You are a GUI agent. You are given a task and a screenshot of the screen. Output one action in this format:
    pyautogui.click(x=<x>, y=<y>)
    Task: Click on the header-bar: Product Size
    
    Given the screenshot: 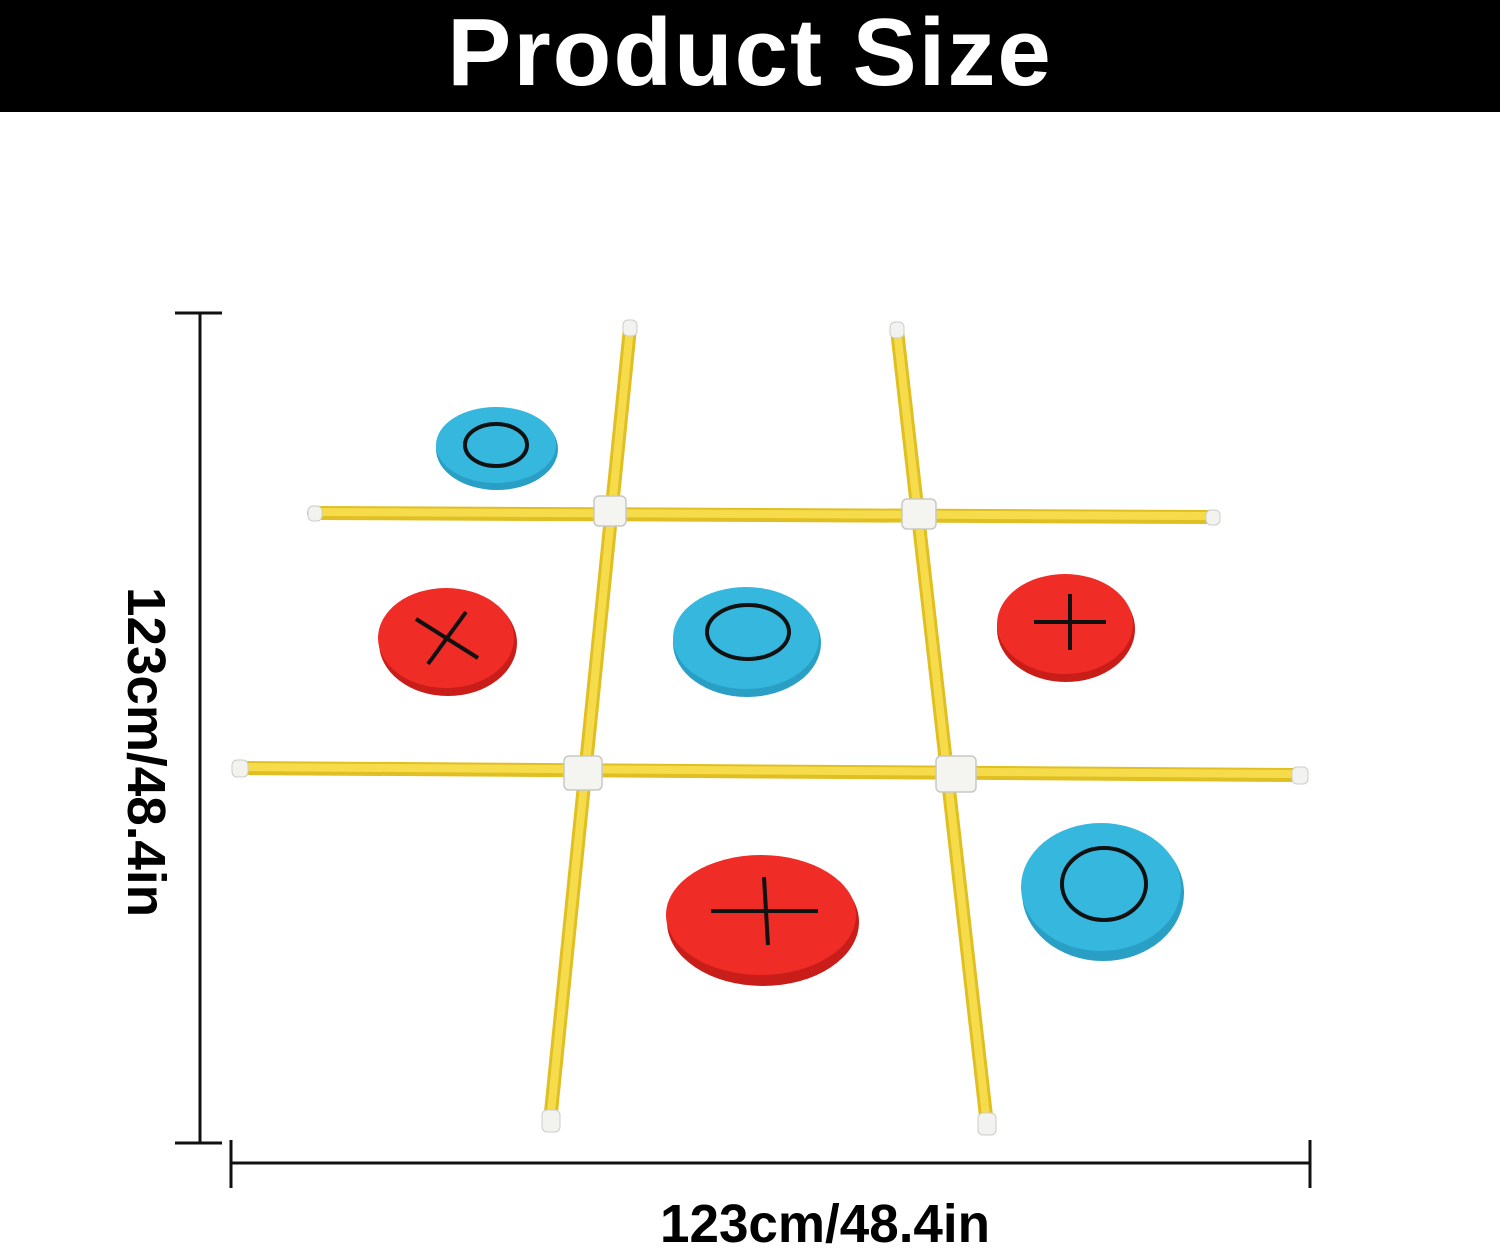 What is the action you would take?
    pyautogui.click(x=750, y=56)
    